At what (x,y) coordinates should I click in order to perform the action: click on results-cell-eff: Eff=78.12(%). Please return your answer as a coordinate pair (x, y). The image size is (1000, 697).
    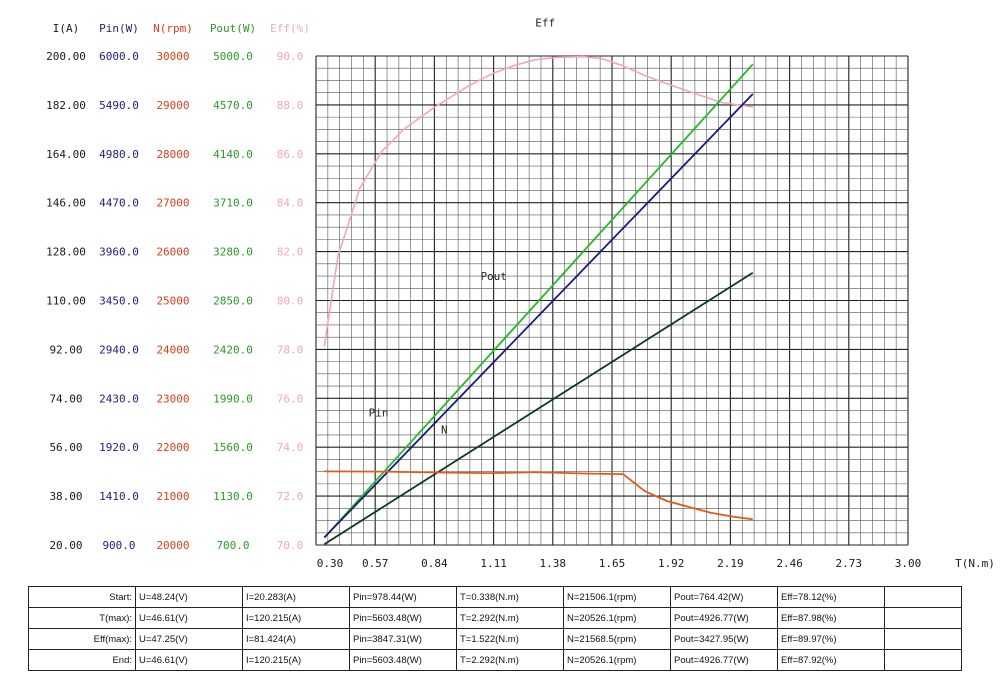
    Looking at the image, I should click on (831, 597).